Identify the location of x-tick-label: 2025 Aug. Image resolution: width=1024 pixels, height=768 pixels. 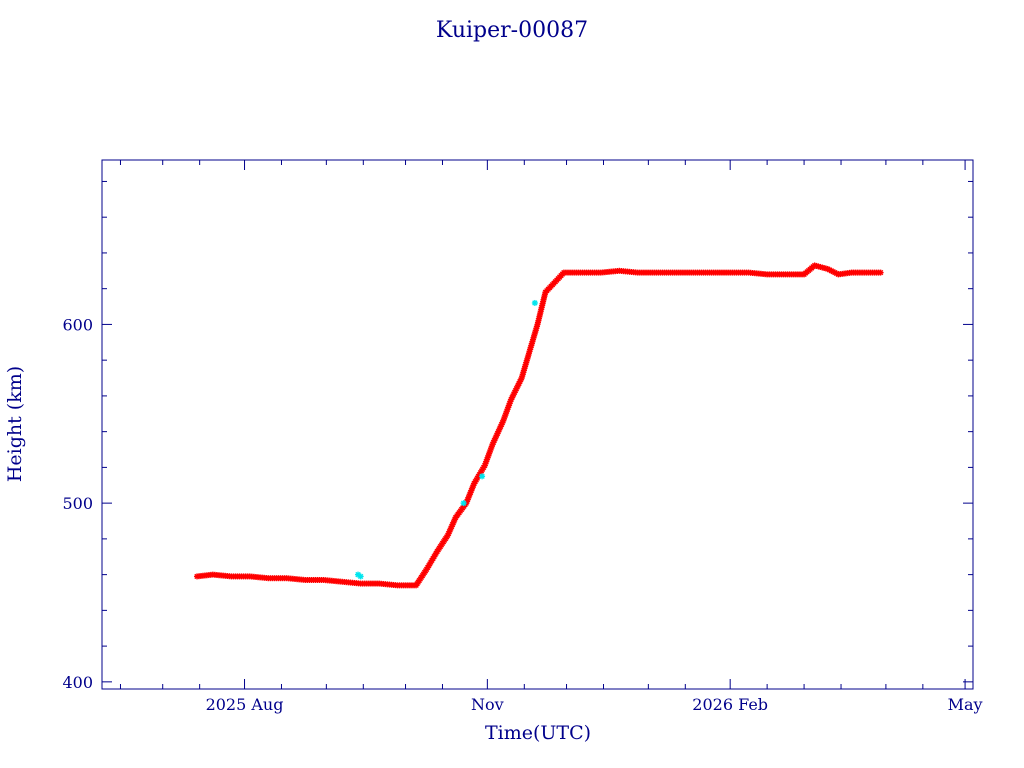
(245, 704).